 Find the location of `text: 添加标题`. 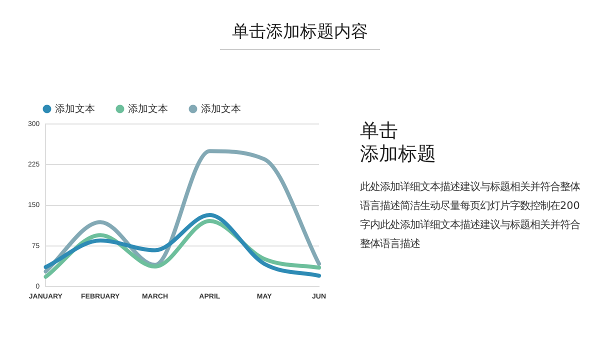

text: 添加标题 is located at coordinates (398, 154).